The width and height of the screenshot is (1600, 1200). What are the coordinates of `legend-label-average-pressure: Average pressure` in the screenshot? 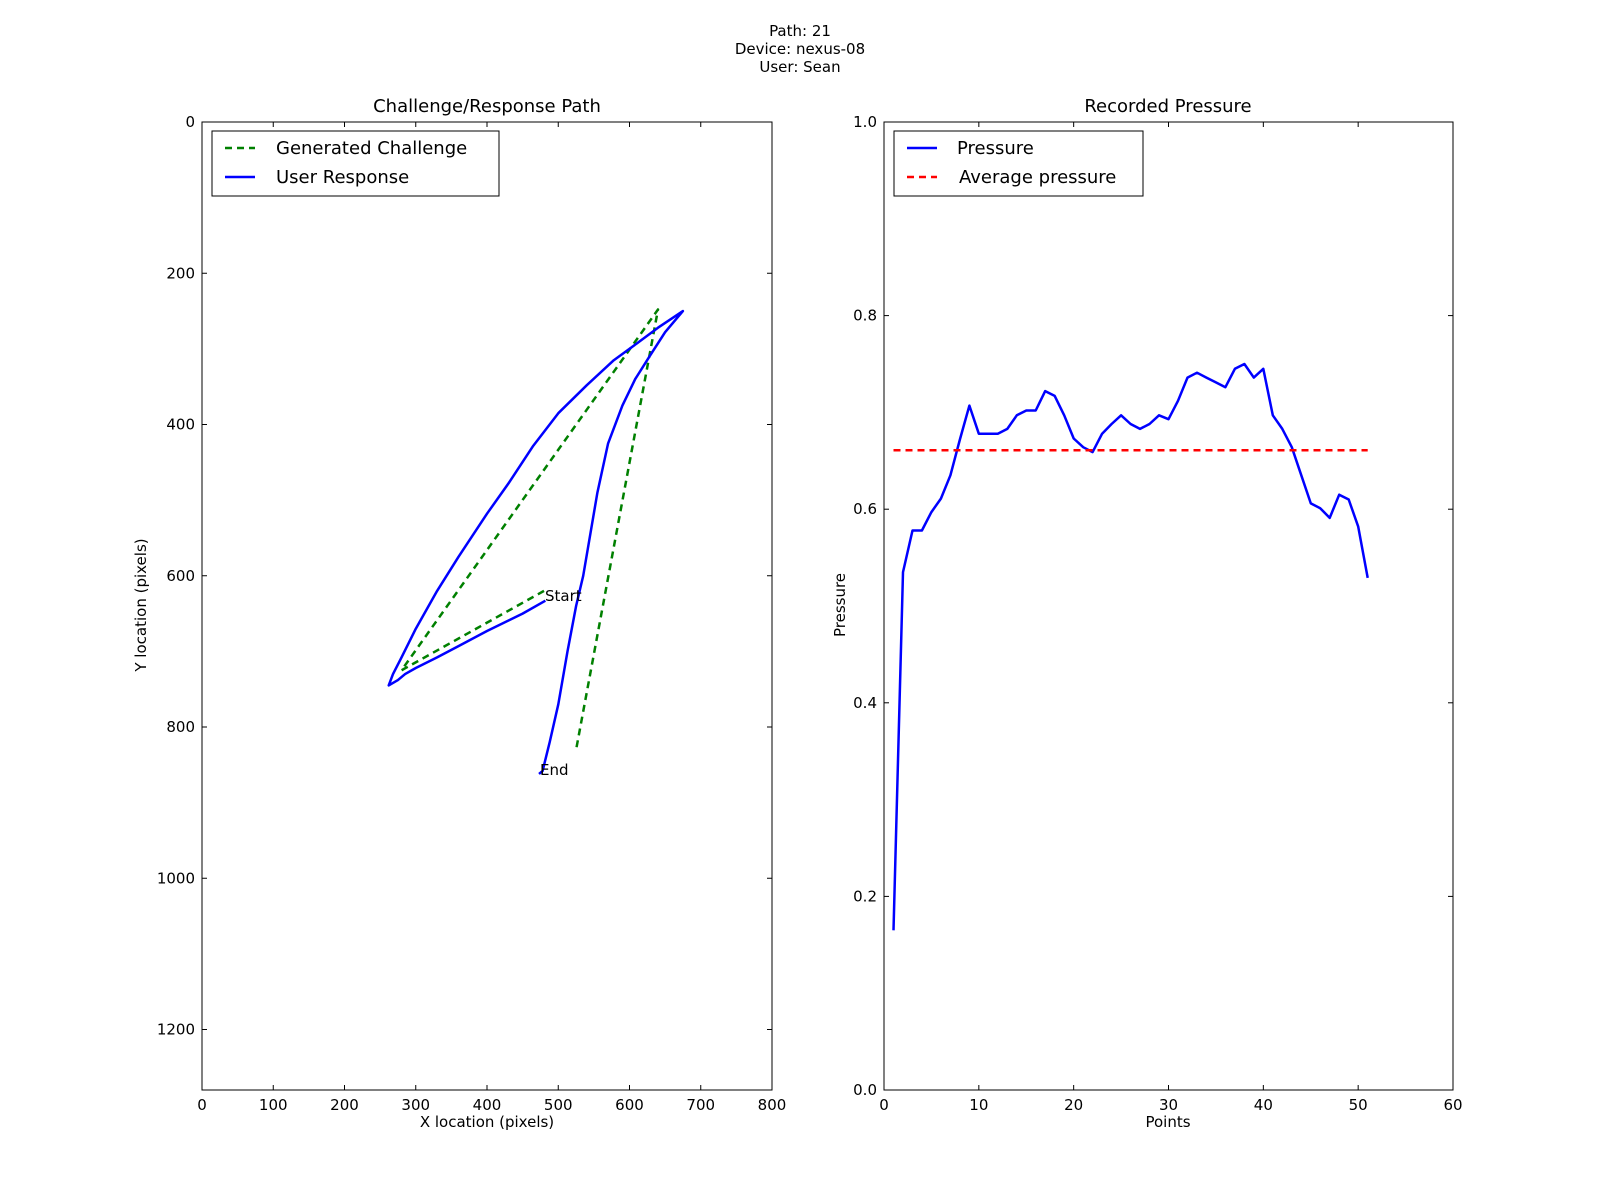 It's located at (1037, 177).